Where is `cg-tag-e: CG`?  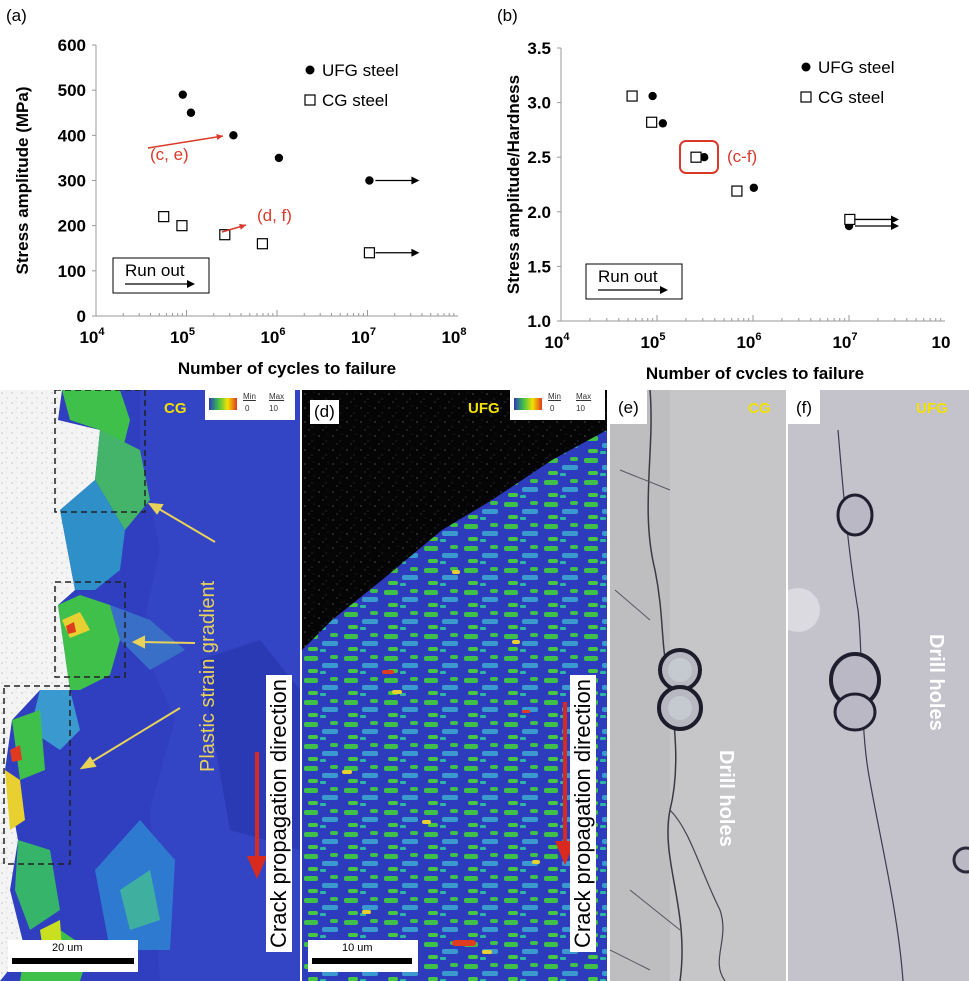 cg-tag-e: CG is located at coordinates (759, 408).